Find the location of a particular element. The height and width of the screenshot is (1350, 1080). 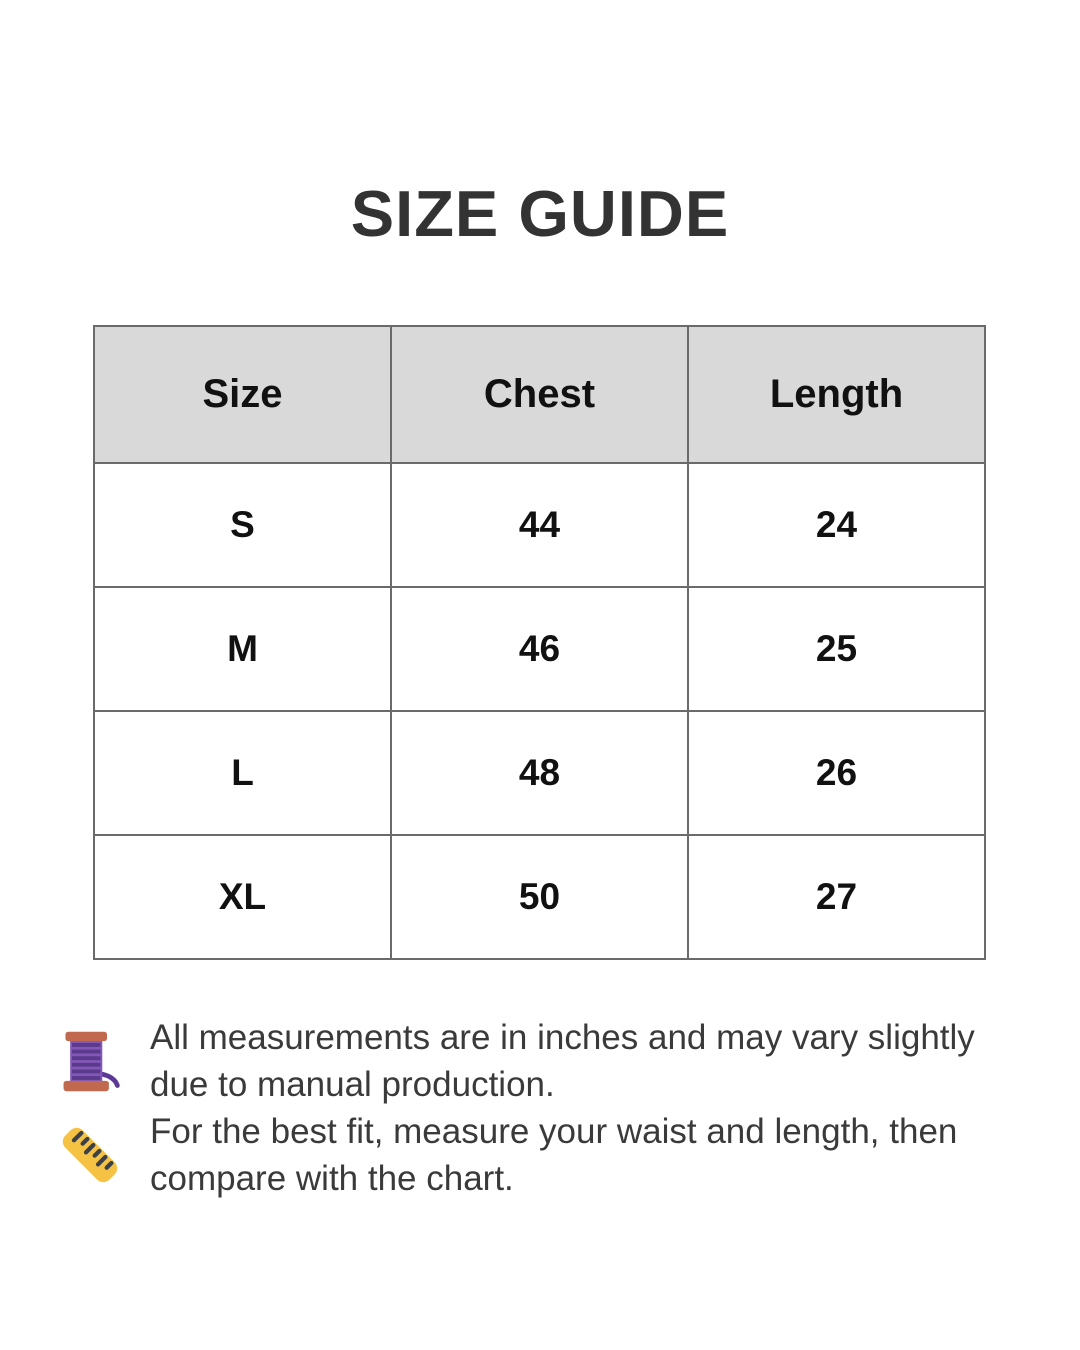

column-header-size: Size is located at coordinates (242, 394).